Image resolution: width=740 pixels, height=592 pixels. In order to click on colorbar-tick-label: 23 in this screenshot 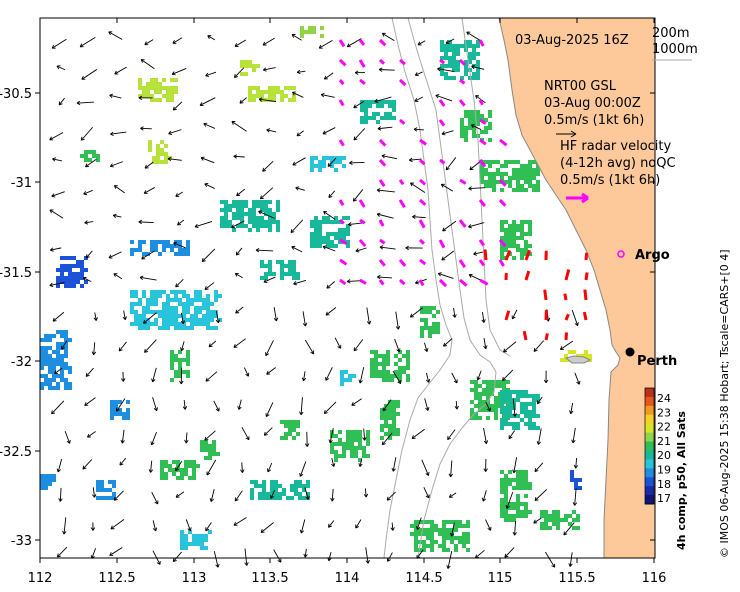, I will do `click(664, 412)`.